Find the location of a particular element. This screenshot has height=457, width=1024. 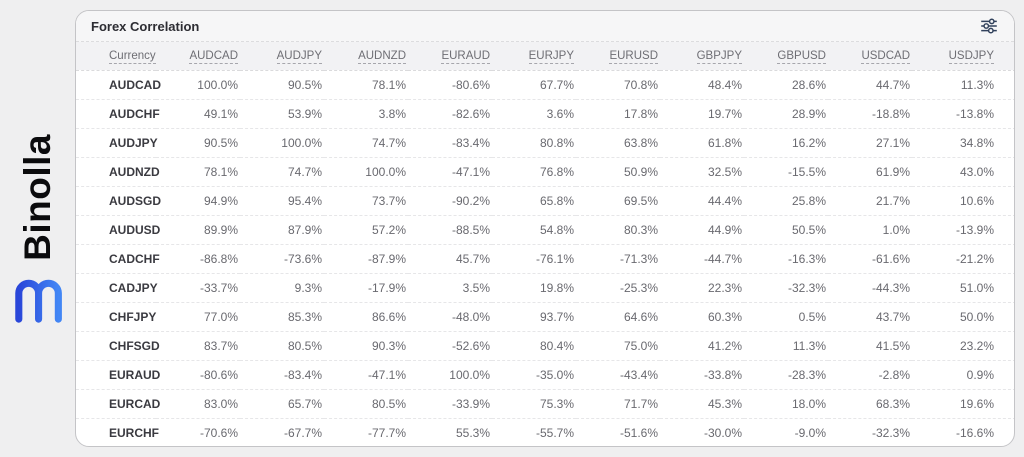

brand-name: Binolla is located at coordinates (37, 197).